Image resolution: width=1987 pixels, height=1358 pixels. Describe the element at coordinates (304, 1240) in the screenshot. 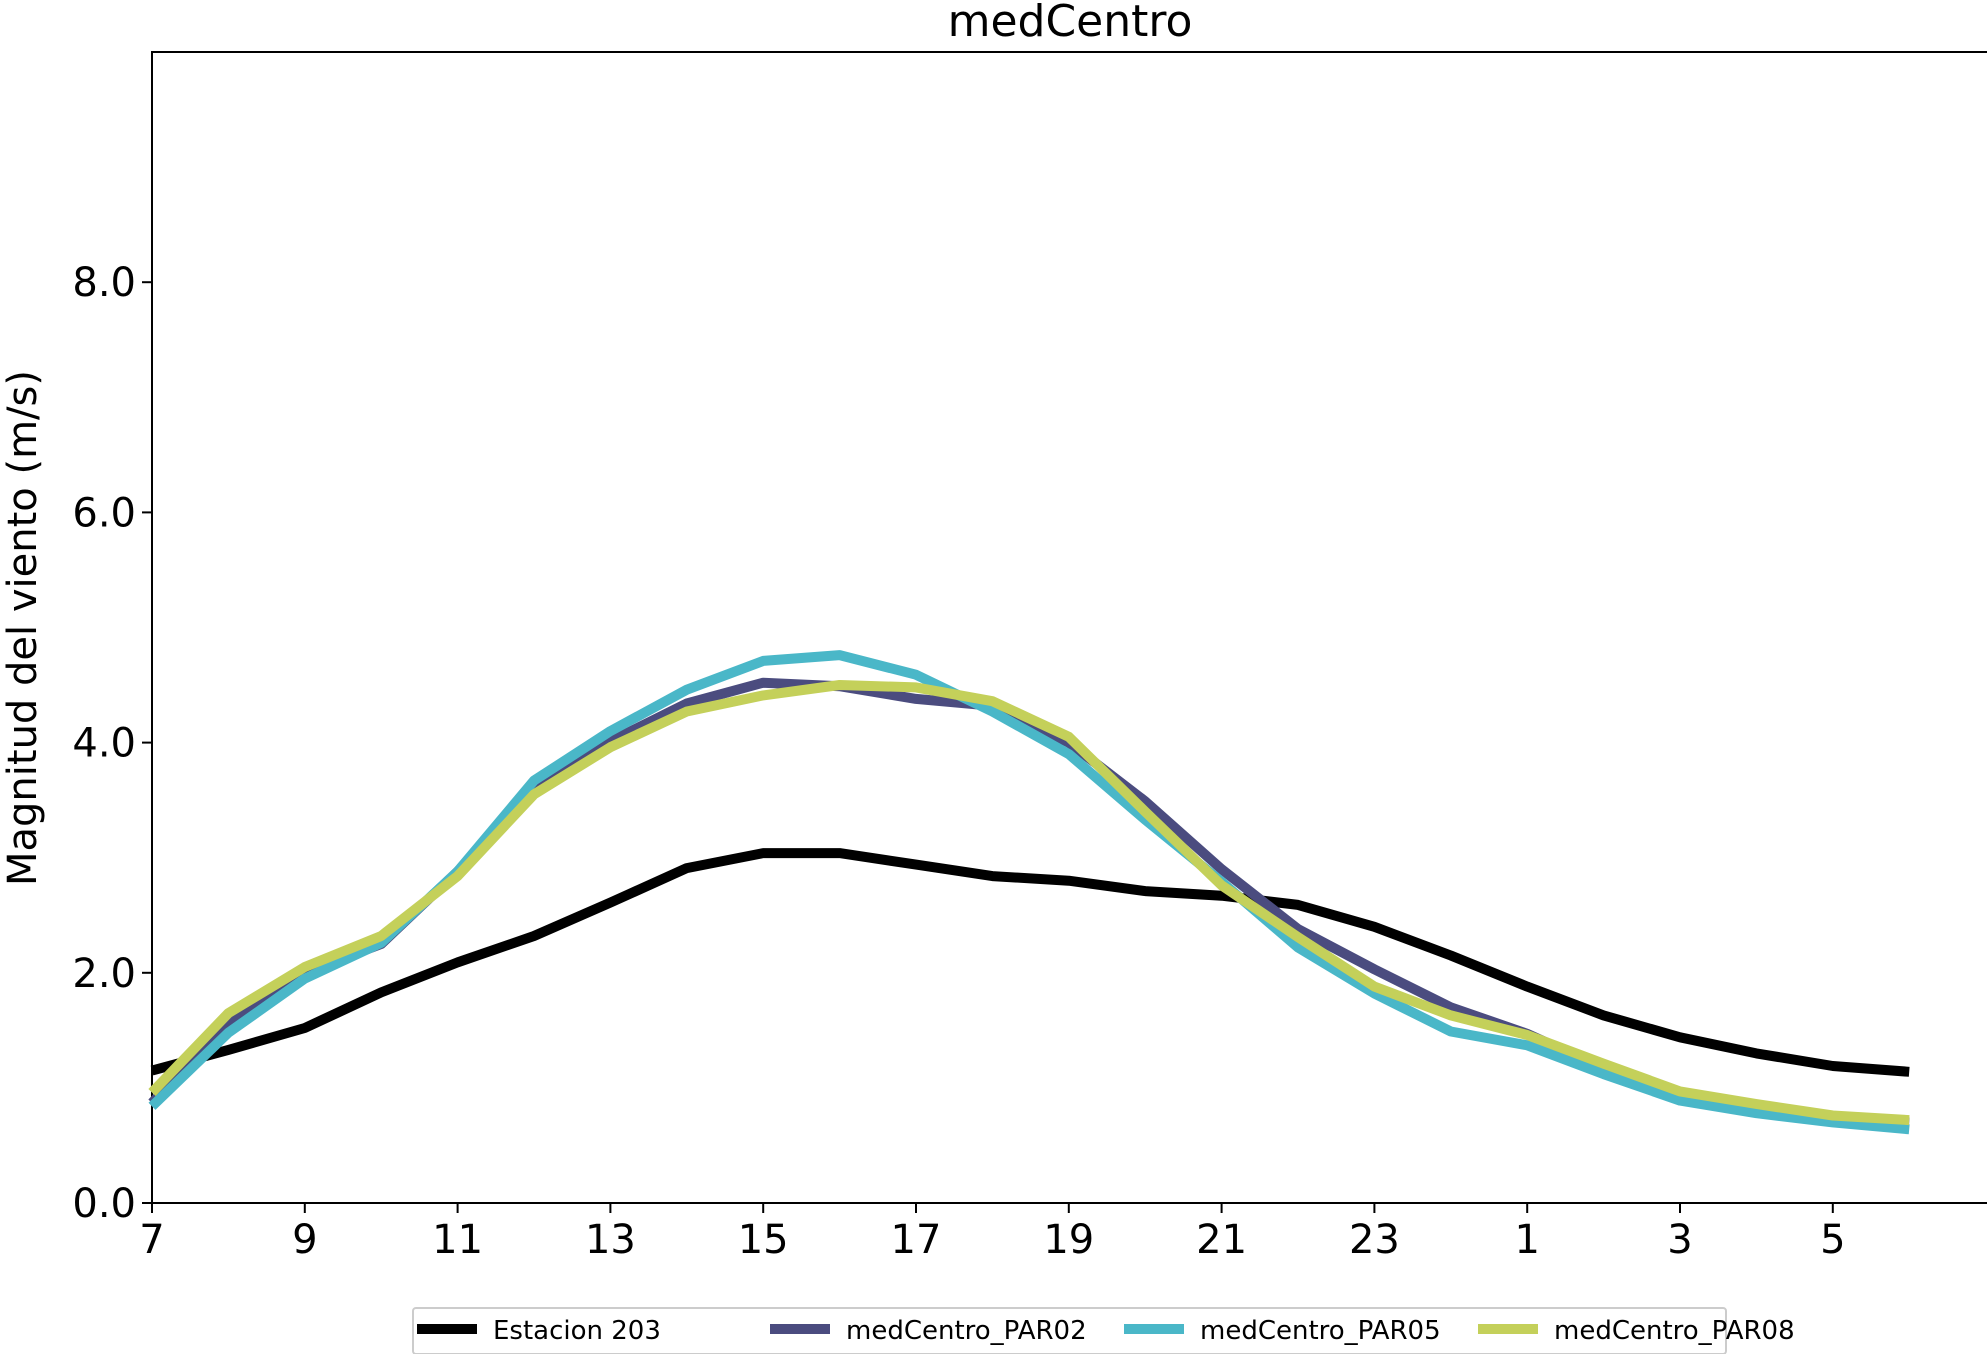

I see `x-tick-label: 9` at that location.